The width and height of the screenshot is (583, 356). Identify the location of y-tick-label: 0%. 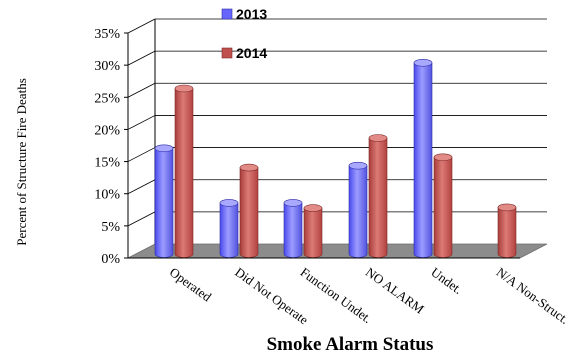
(110, 259).